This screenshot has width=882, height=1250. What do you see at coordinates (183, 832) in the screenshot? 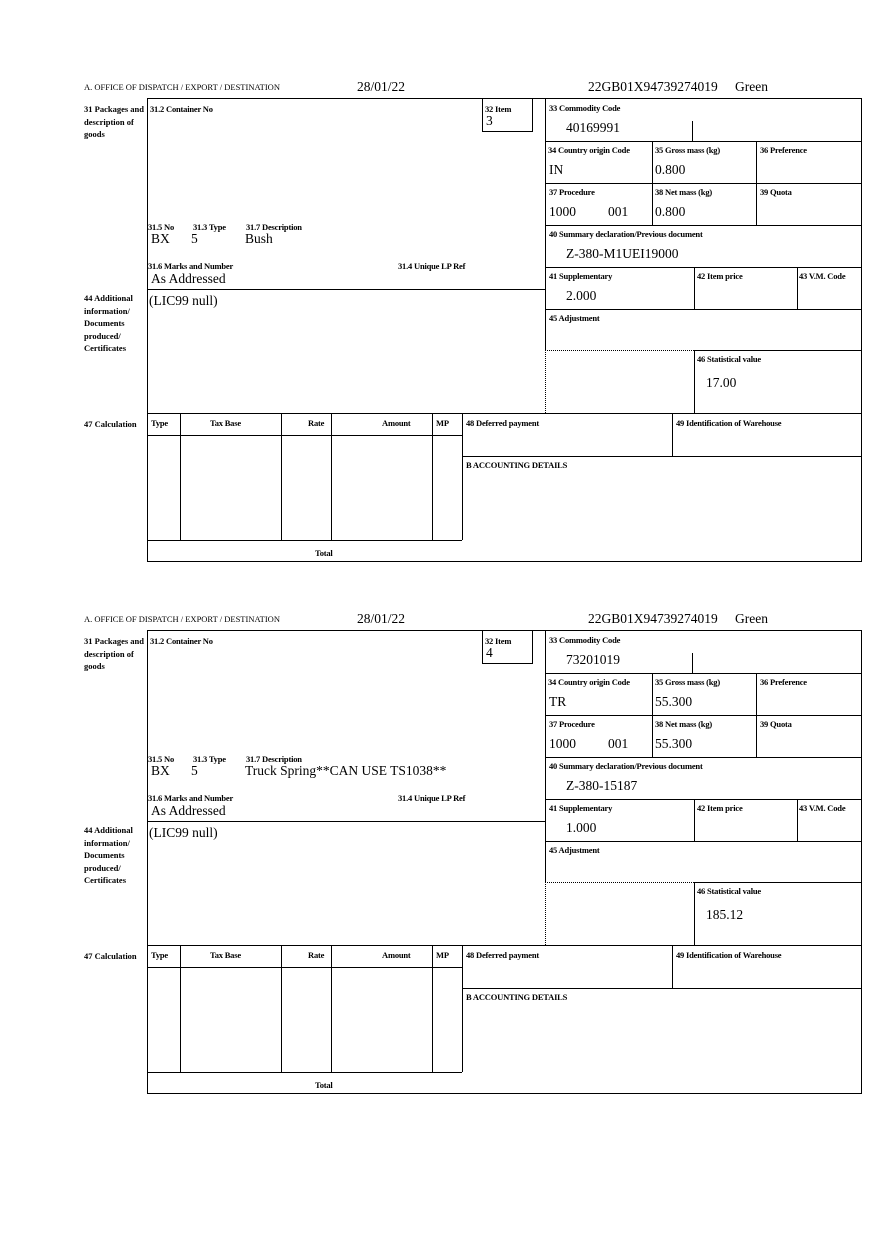
I see `additional-info-value: (LIC99 null)` at bounding box center [183, 832].